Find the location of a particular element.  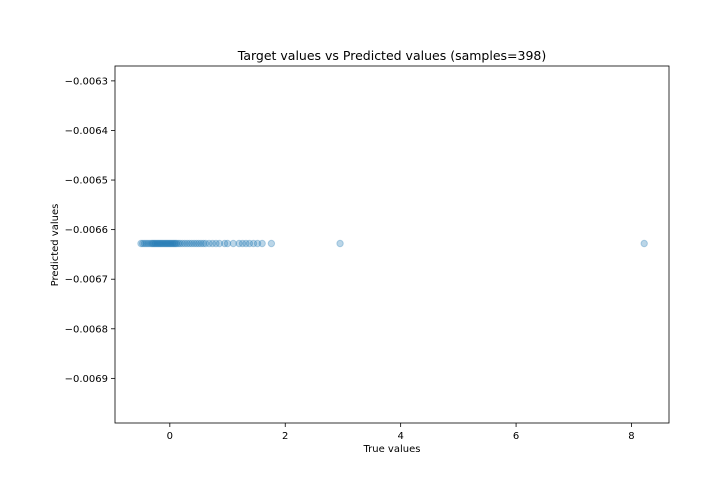

x-tick-label: 4 is located at coordinates (400, 436).